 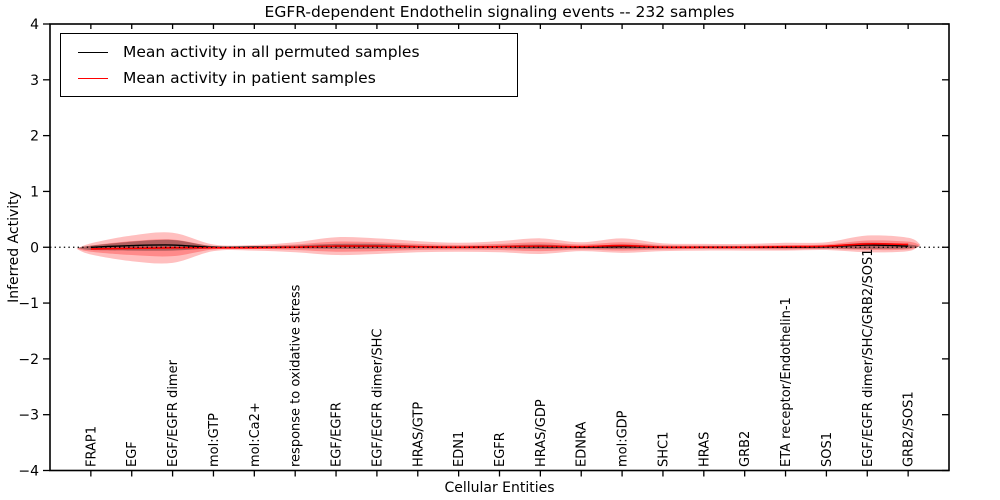 What do you see at coordinates (827, 449) in the screenshot?
I see `x-tick-label: SOS1` at bounding box center [827, 449].